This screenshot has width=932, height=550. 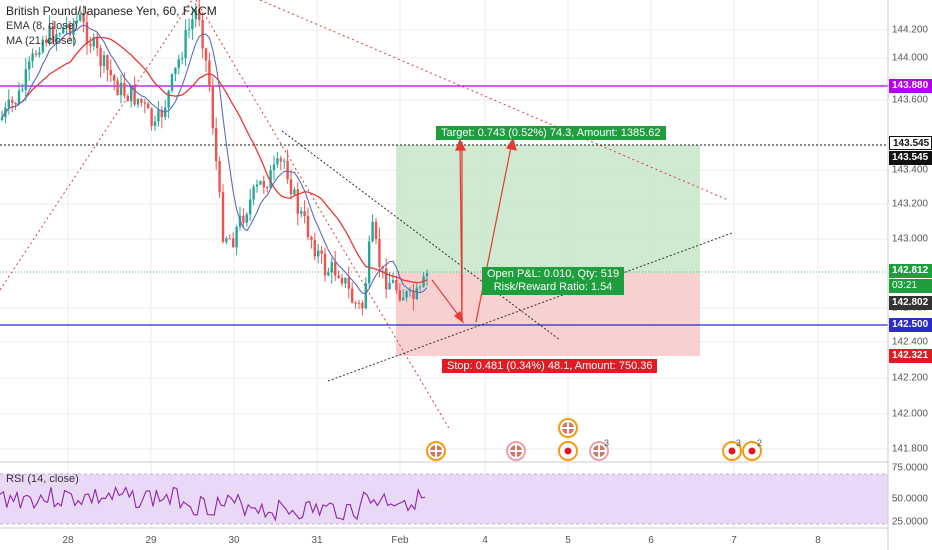 What do you see at coordinates (910, 303) in the screenshot?
I see `price-tag-close: 142.802` at bounding box center [910, 303].